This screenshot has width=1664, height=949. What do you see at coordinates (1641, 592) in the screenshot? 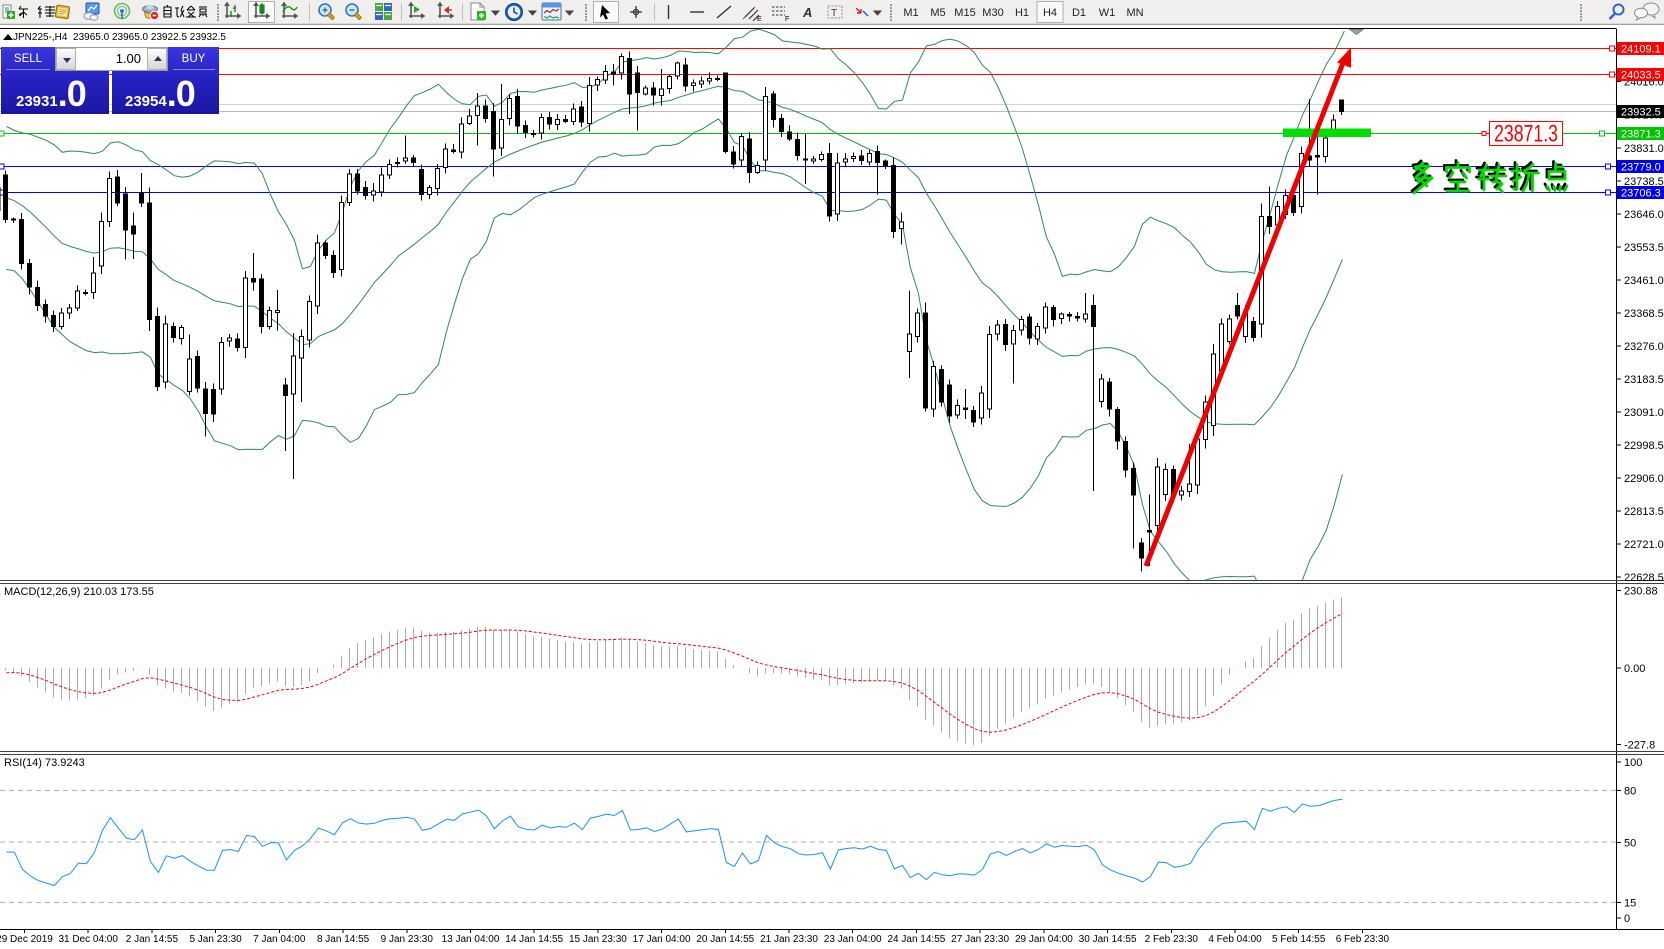
I see `svg-text: 230.88` at bounding box center [1641, 592].